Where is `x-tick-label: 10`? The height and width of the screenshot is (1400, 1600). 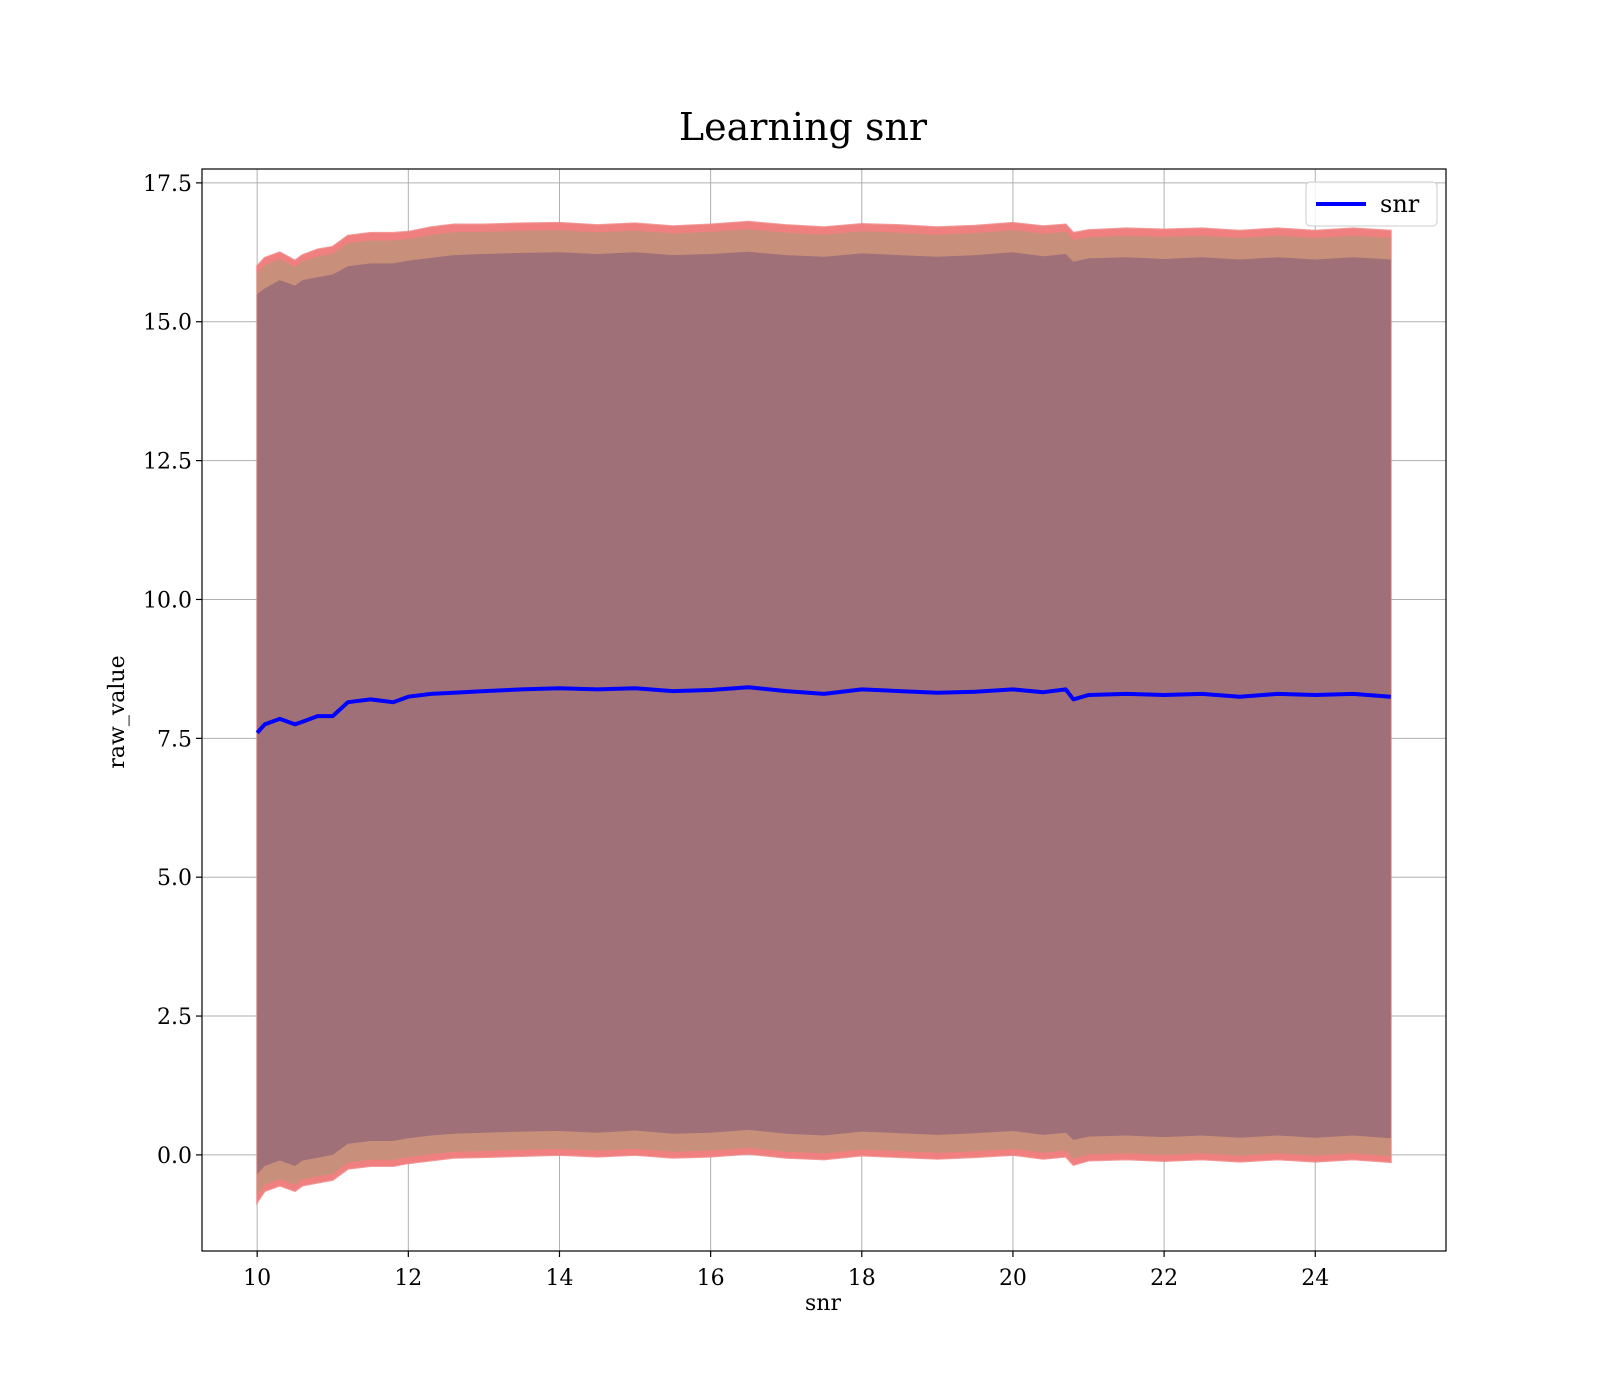 x-tick-label: 10 is located at coordinates (257, 1278).